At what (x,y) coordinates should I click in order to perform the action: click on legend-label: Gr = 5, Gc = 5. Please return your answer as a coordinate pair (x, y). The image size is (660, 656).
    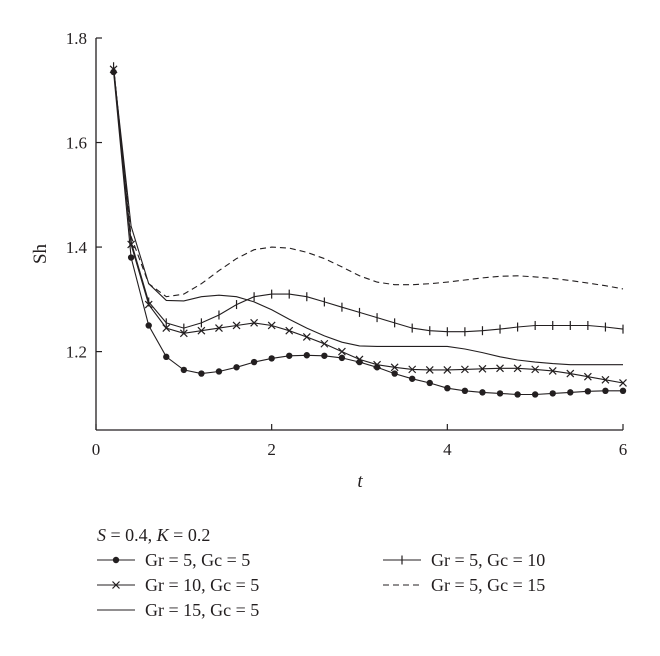
    Looking at the image, I should click on (197, 560).